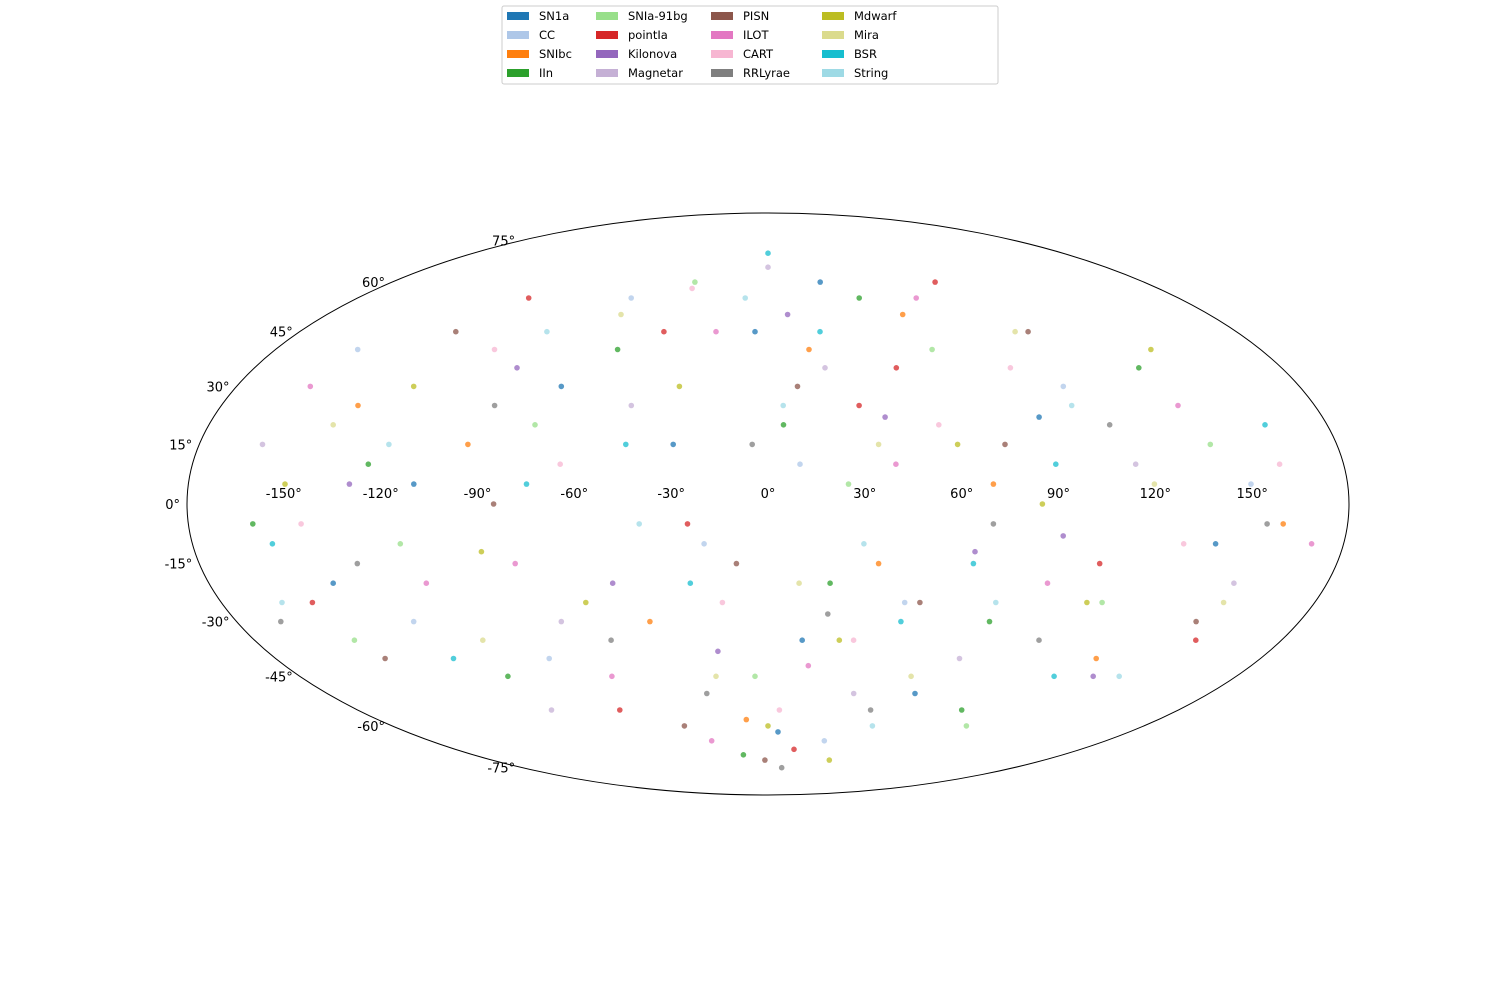 The height and width of the screenshot is (1000, 1500). I want to click on x-tick-label: -60°, so click(574, 494).